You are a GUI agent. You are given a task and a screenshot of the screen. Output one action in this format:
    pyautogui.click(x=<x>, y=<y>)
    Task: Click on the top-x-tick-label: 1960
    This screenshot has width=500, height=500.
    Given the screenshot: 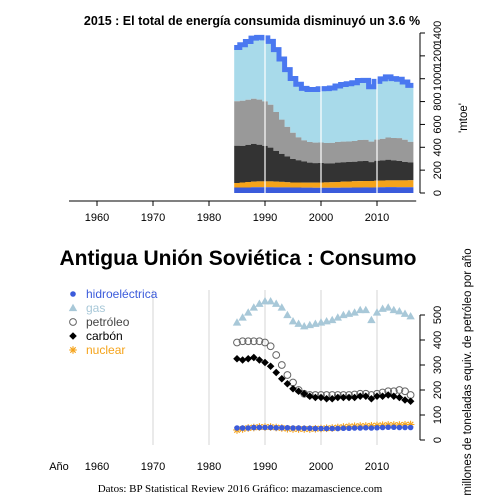 What is the action you would take?
    pyautogui.click(x=97, y=218)
    